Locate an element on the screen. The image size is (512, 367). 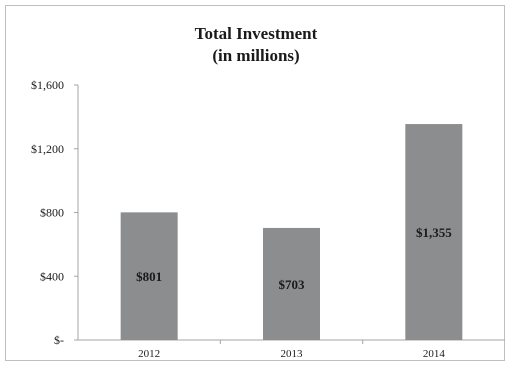
x-tick-label: 2012 is located at coordinates (149, 354).